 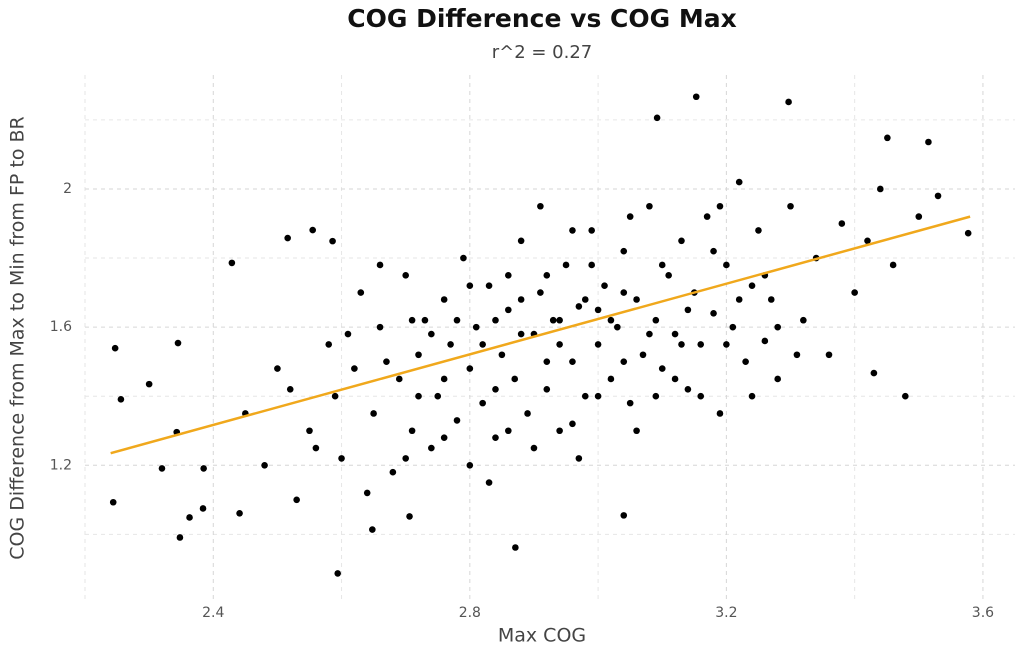 What do you see at coordinates (542, 18) in the screenshot?
I see `chart-title: COG Difference vs COG Max` at bounding box center [542, 18].